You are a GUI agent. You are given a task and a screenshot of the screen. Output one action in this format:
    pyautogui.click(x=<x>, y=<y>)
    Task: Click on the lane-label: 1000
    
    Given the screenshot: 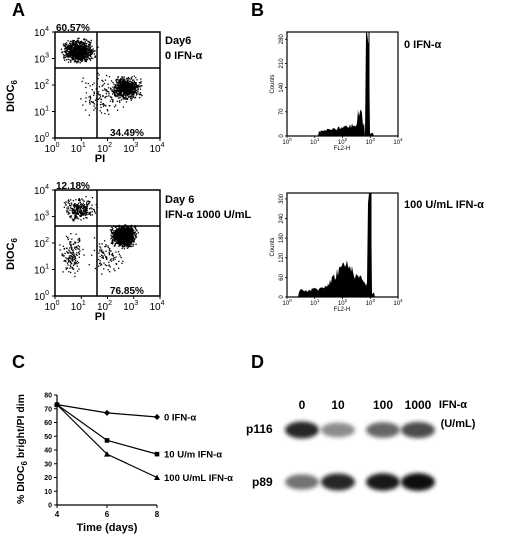 What is the action you would take?
    pyautogui.click(x=418, y=405)
    